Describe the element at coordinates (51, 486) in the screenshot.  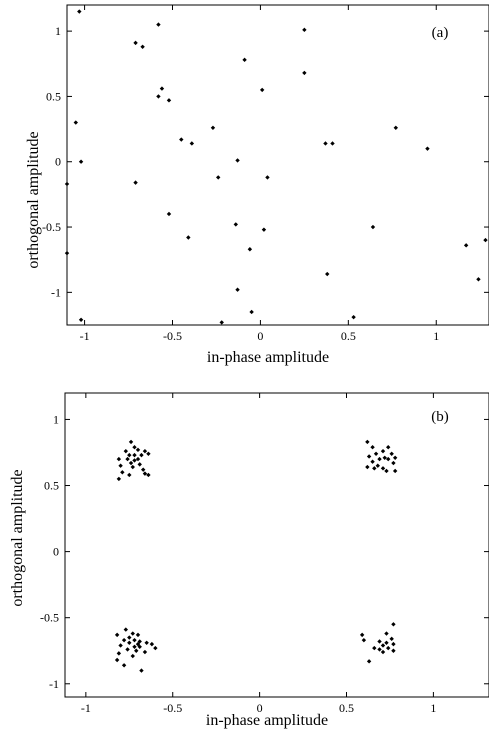
I see `y-tick-label: 0.5` at that location.